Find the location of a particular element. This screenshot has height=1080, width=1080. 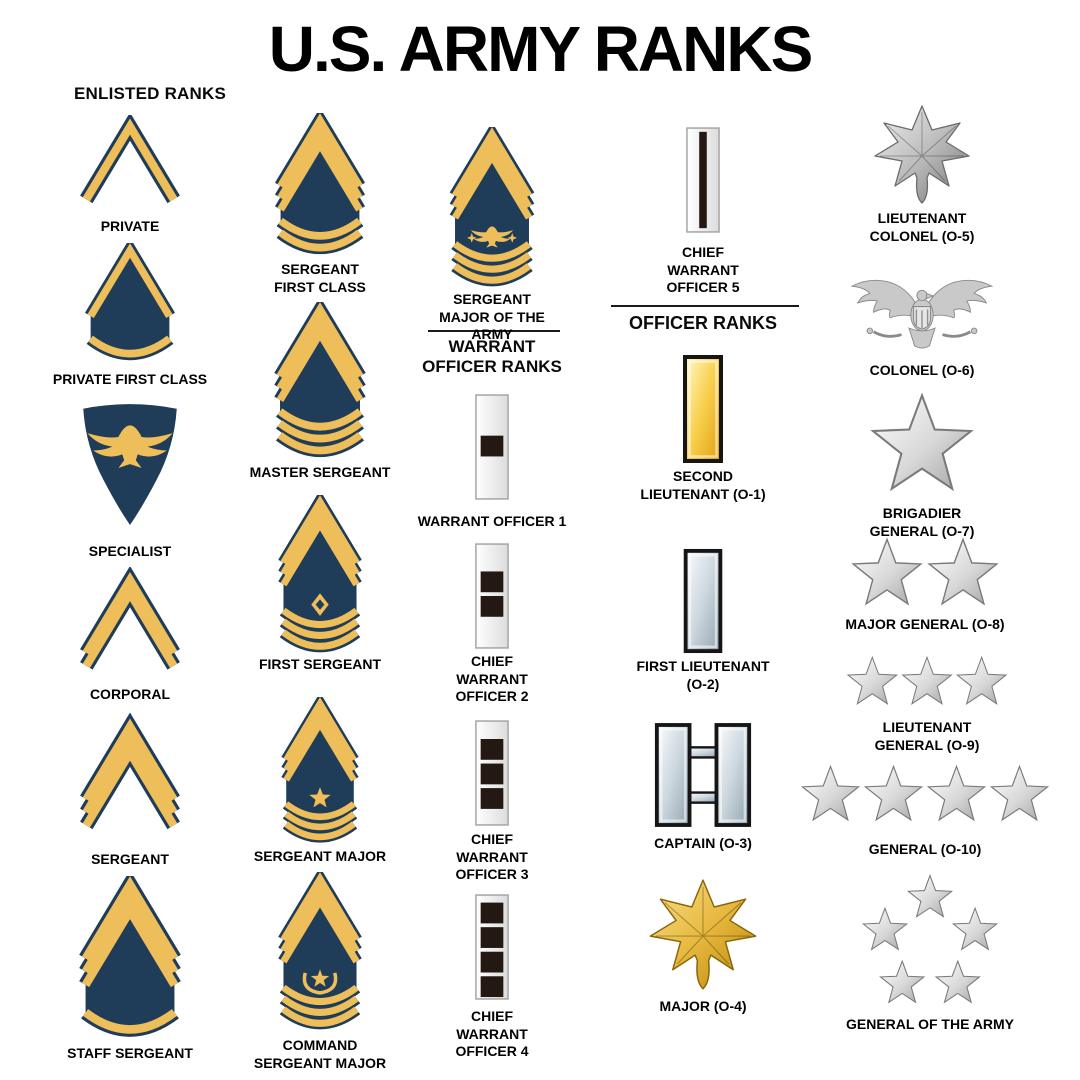

rank-label: BRIGADIER GENERAL (O-7) is located at coordinates (922, 522).